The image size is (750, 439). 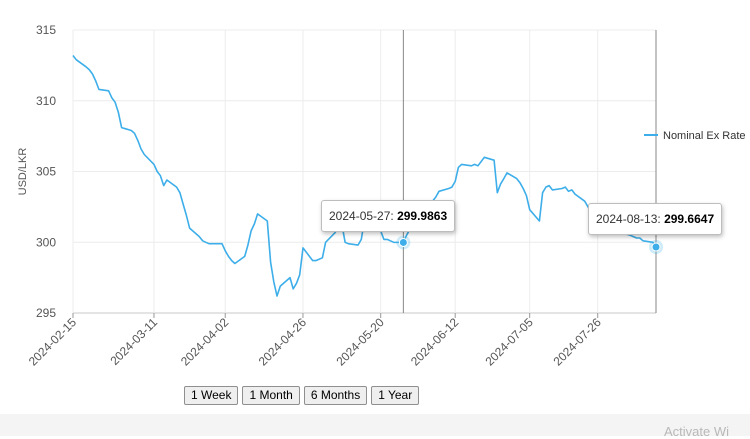 I want to click on x-tick-label: 2024-05-20, so click(x=361, y=342).